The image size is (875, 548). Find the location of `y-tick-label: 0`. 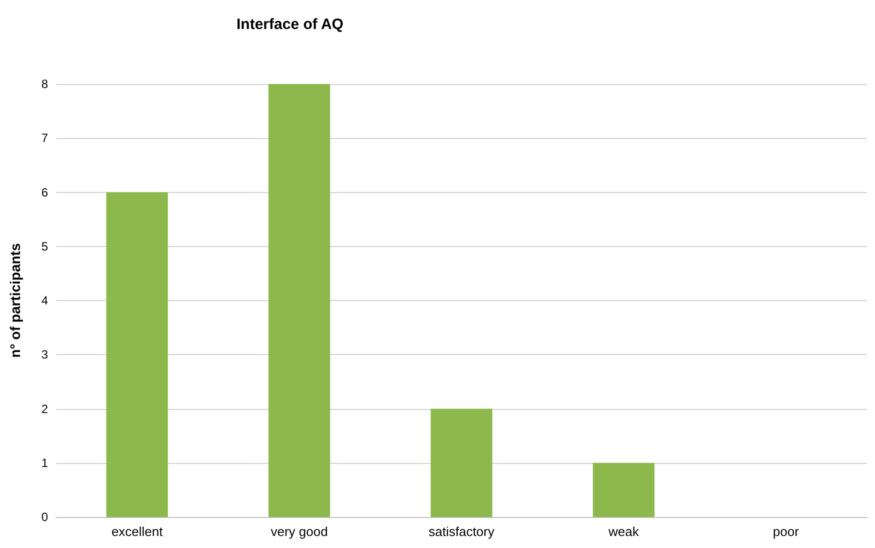

y-tick-label: 0 is located at coordinates (44, 517).